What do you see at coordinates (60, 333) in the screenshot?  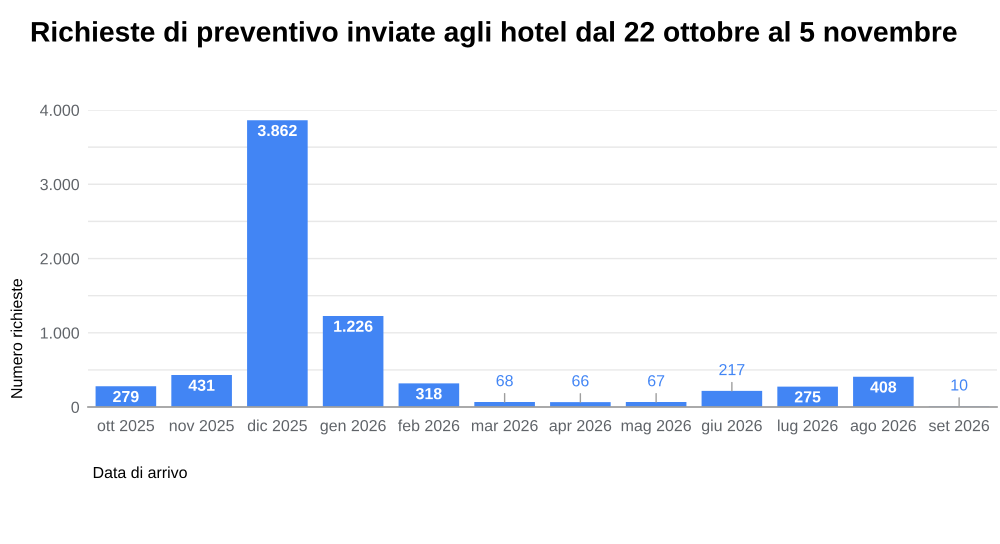 I see `y-tick-label: 1.000` at bounding box center [60, 333].